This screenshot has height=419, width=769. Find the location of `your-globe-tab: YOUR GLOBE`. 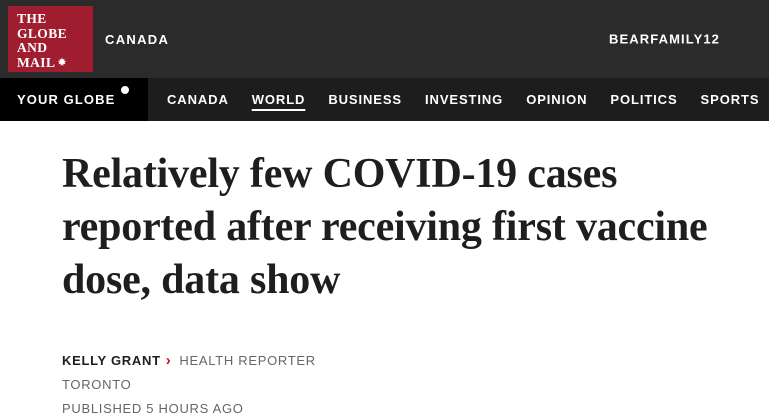

your-globe-tab: YOUR GLOBE is located at coordinates (74, 99).